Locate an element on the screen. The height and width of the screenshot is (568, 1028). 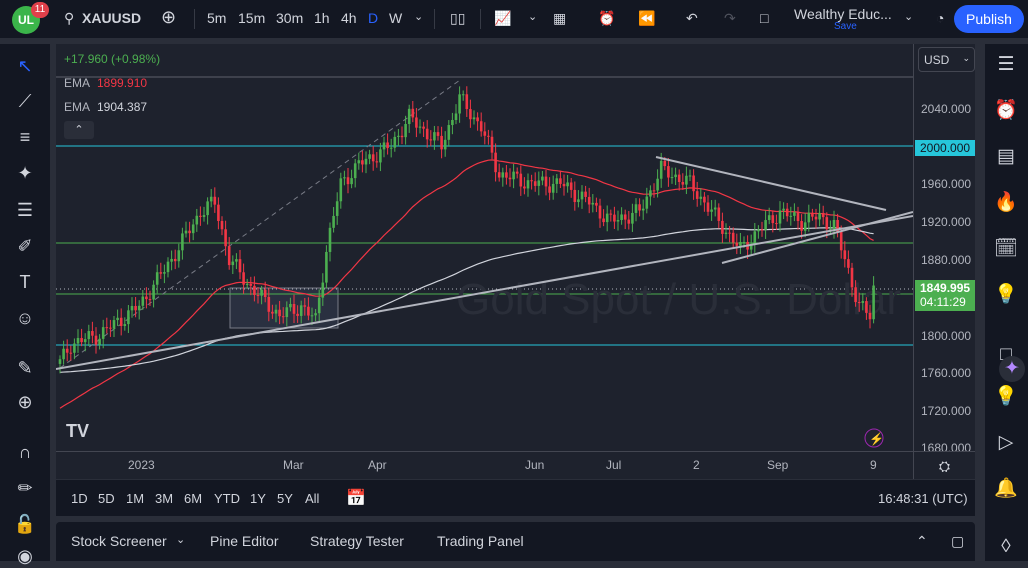
sparkle-icon: ✦ is located at coordinates (1012, 369).